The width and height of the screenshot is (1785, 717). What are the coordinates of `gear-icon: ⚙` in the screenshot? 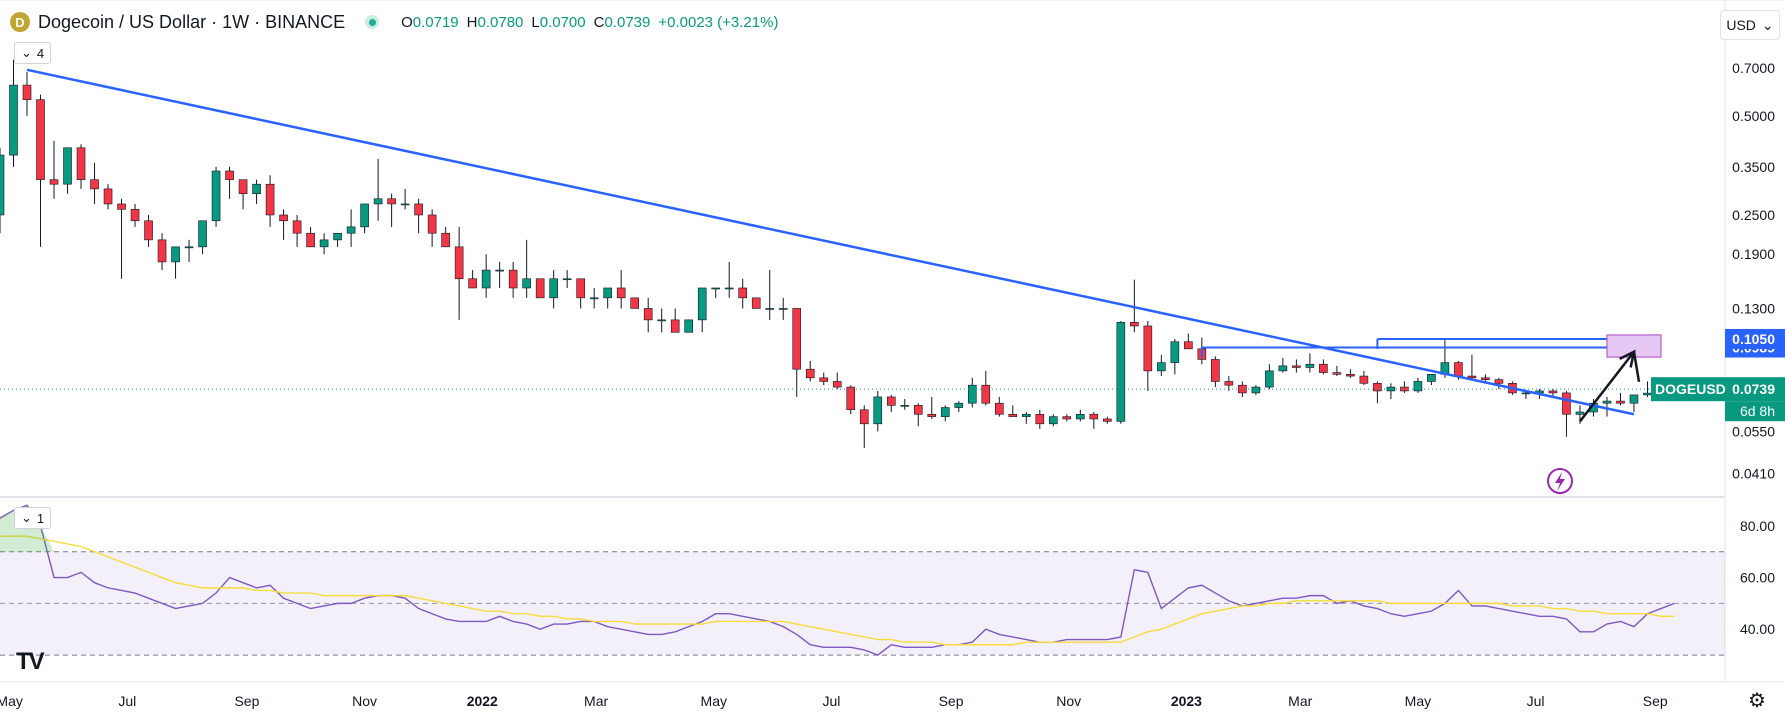 It's located at (1757, 701).